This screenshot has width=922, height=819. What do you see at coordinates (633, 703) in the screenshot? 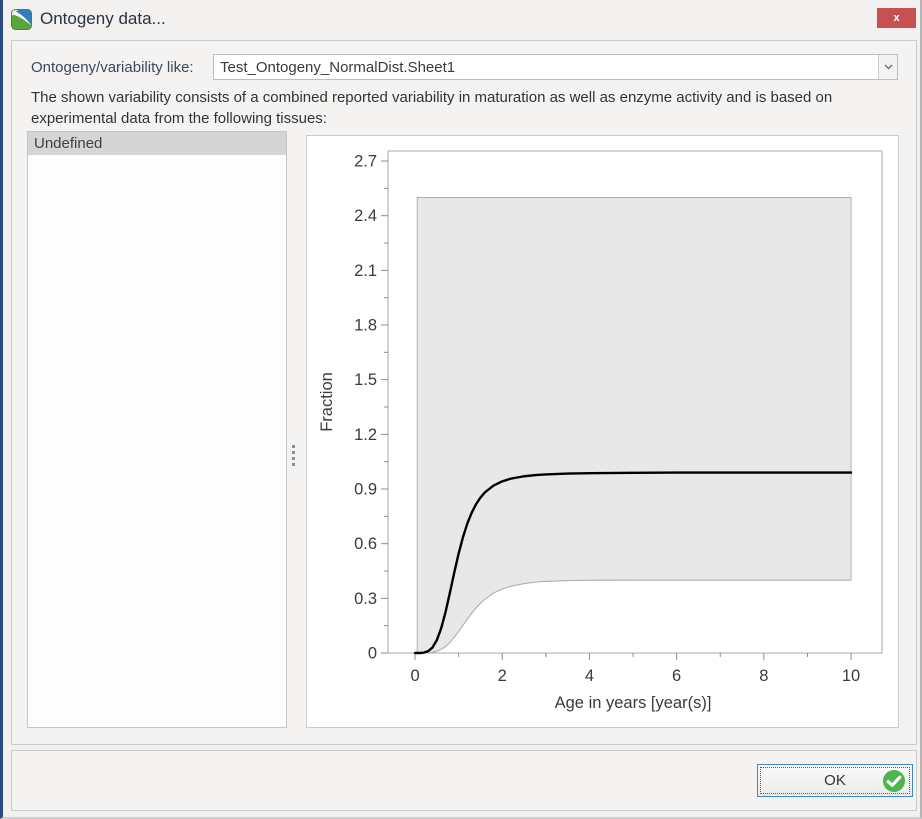
I see `svg-text: Age in years [year(s)]` at bounding box center [633, 703].